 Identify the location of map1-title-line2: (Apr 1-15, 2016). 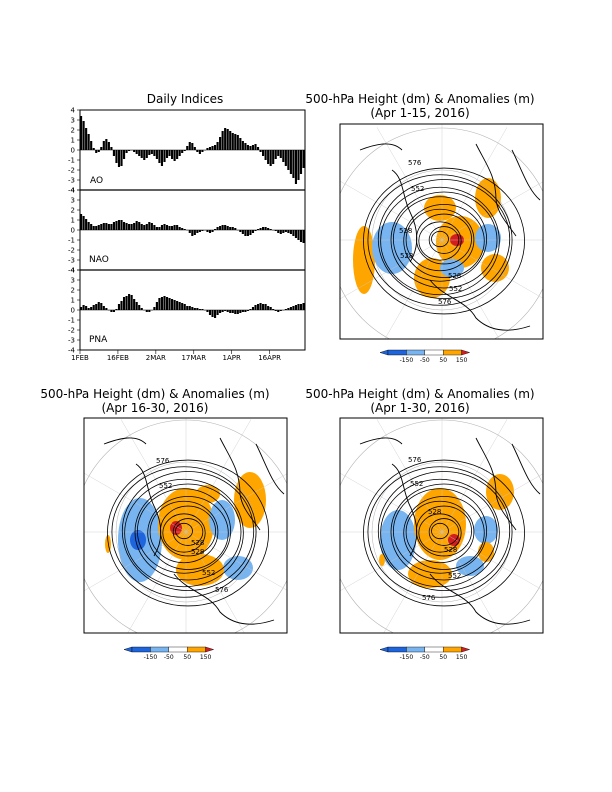
(420, 113).